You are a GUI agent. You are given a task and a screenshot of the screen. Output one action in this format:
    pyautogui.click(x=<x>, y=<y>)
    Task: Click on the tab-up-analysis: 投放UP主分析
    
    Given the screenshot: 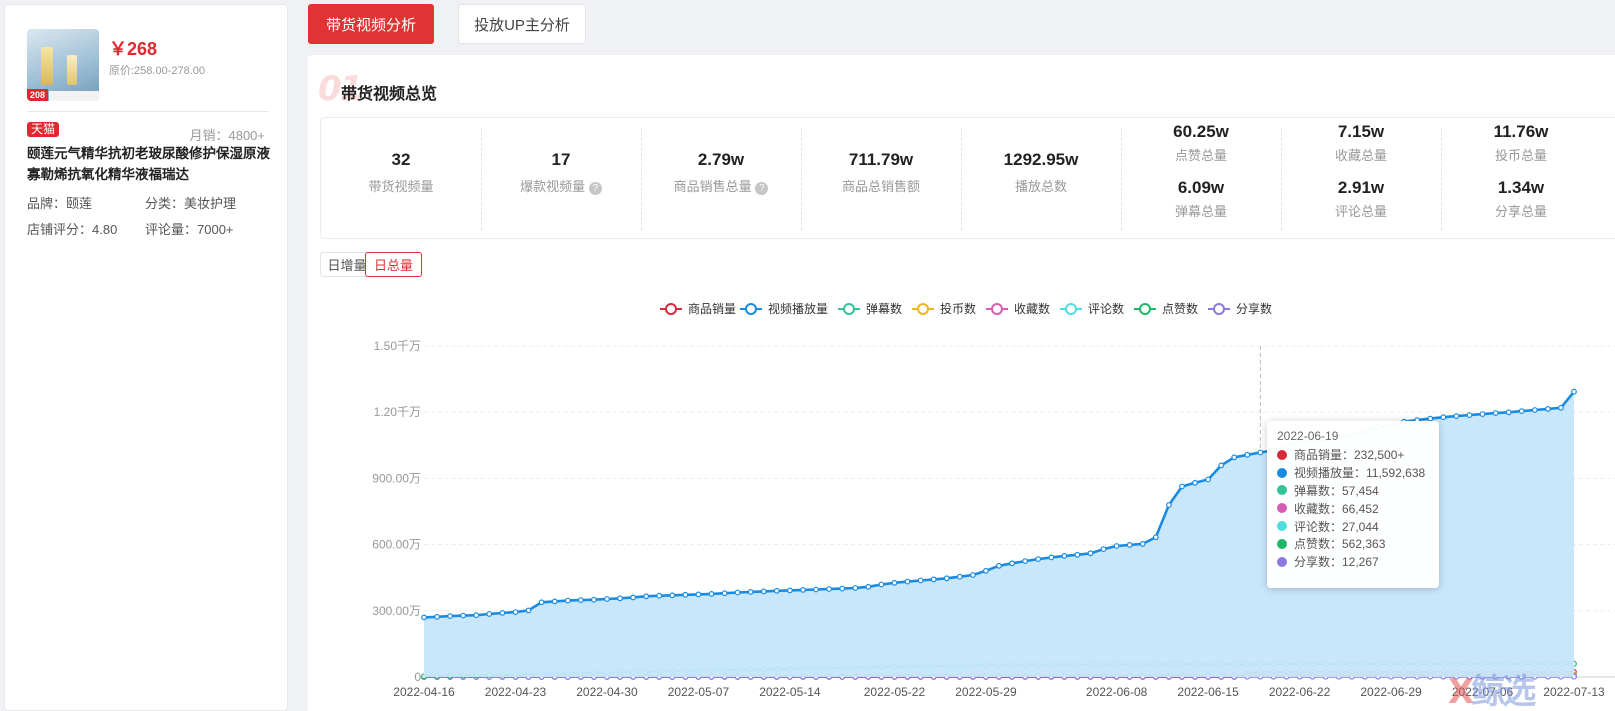 What is the action you would take?
    pyautogui.click(x=522, y=24)
    